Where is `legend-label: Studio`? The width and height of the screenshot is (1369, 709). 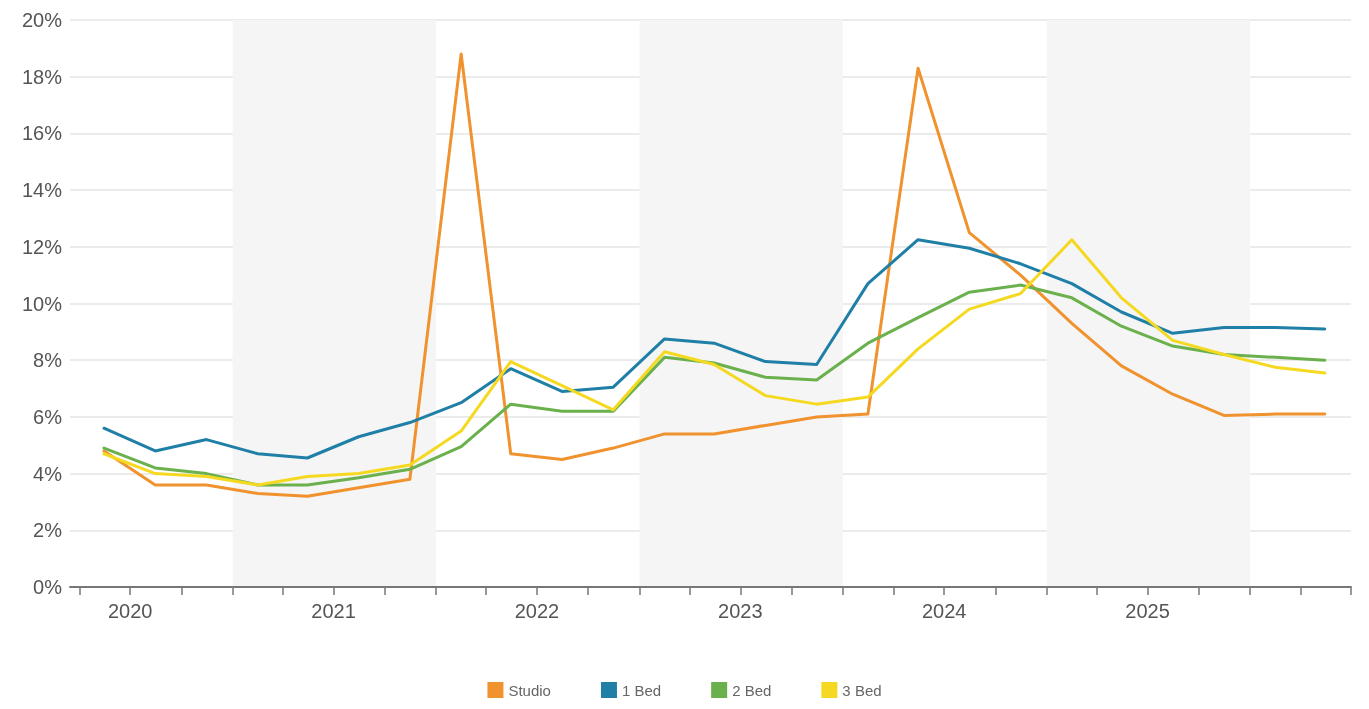
legend-label: Studio is located at coordinates (529, 690).